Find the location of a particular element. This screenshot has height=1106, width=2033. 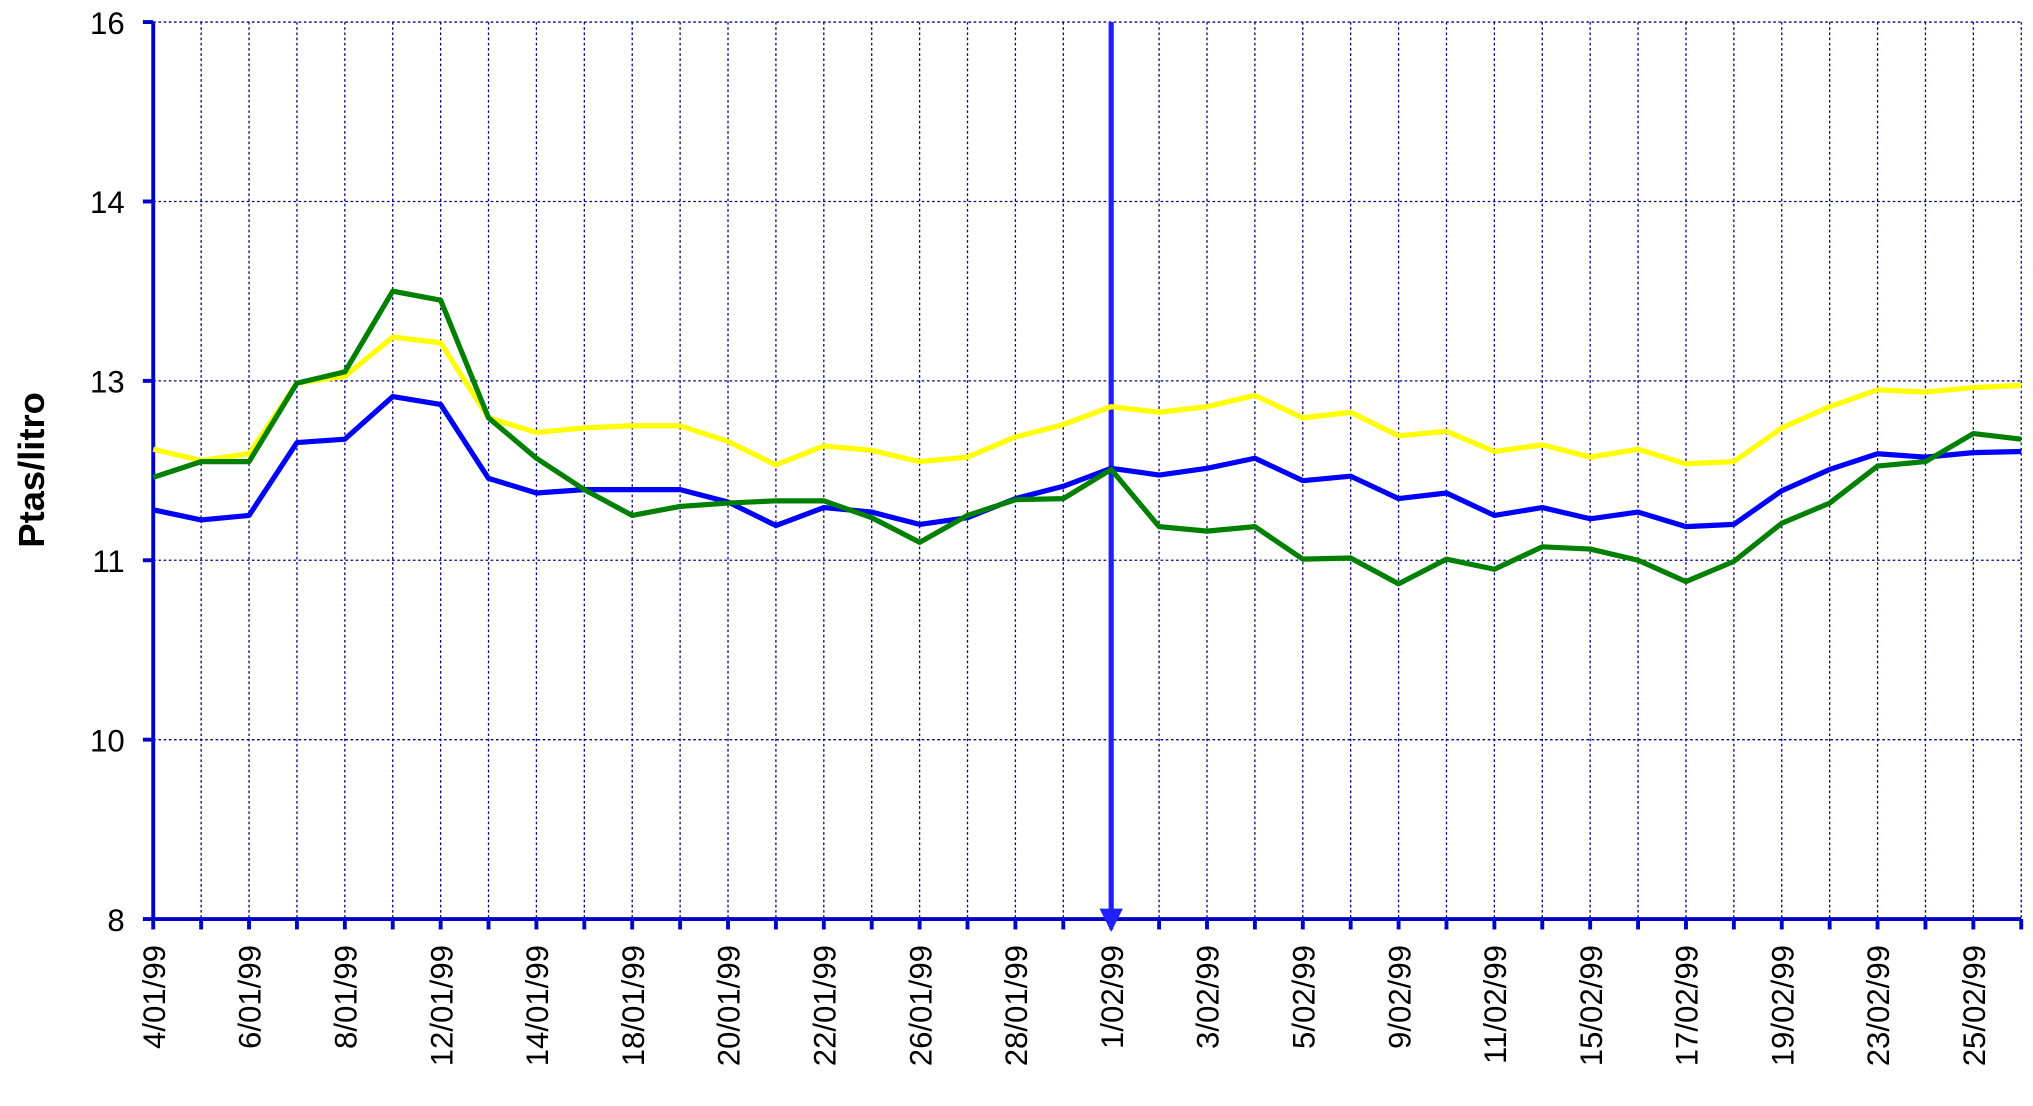

x-tick-label: 3/02/99 is located at coordinates (1208, 997).